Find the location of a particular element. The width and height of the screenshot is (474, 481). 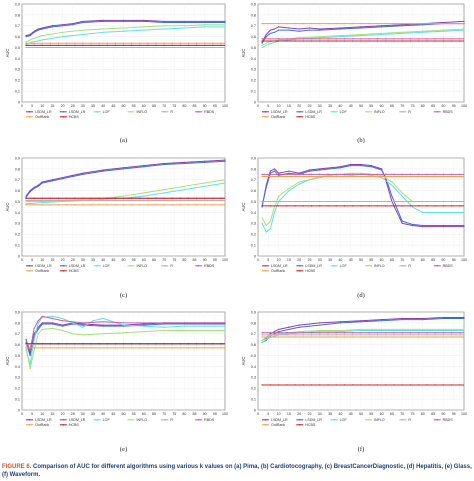

legend-label: RBDS is located at coordinates (448, 112).